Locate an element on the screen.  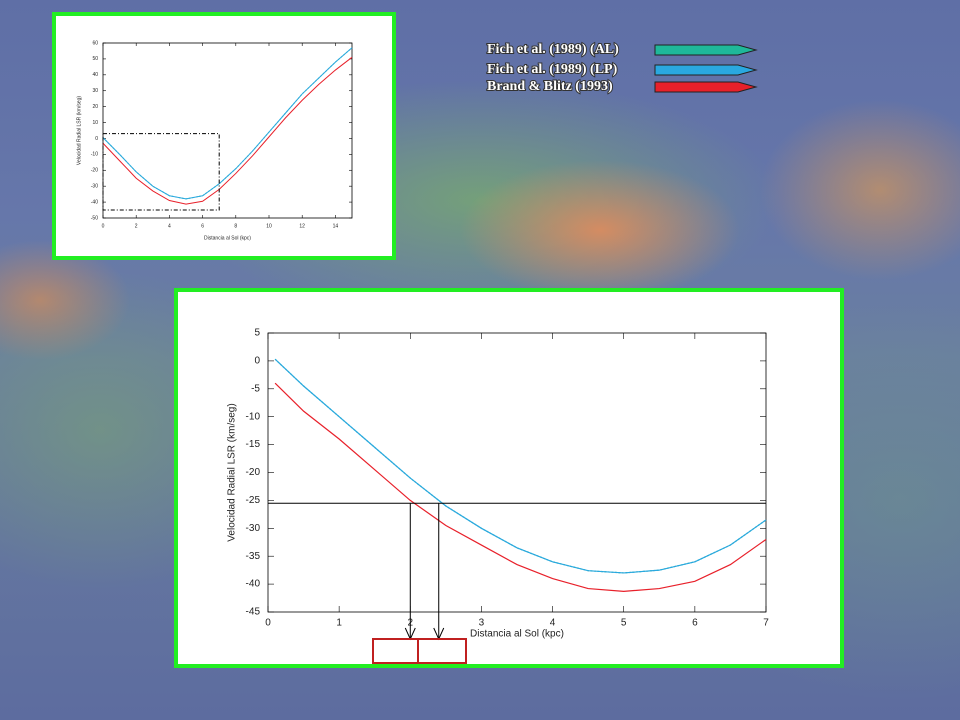
x-tick-label: 12 is located at coordinates (302, 226).